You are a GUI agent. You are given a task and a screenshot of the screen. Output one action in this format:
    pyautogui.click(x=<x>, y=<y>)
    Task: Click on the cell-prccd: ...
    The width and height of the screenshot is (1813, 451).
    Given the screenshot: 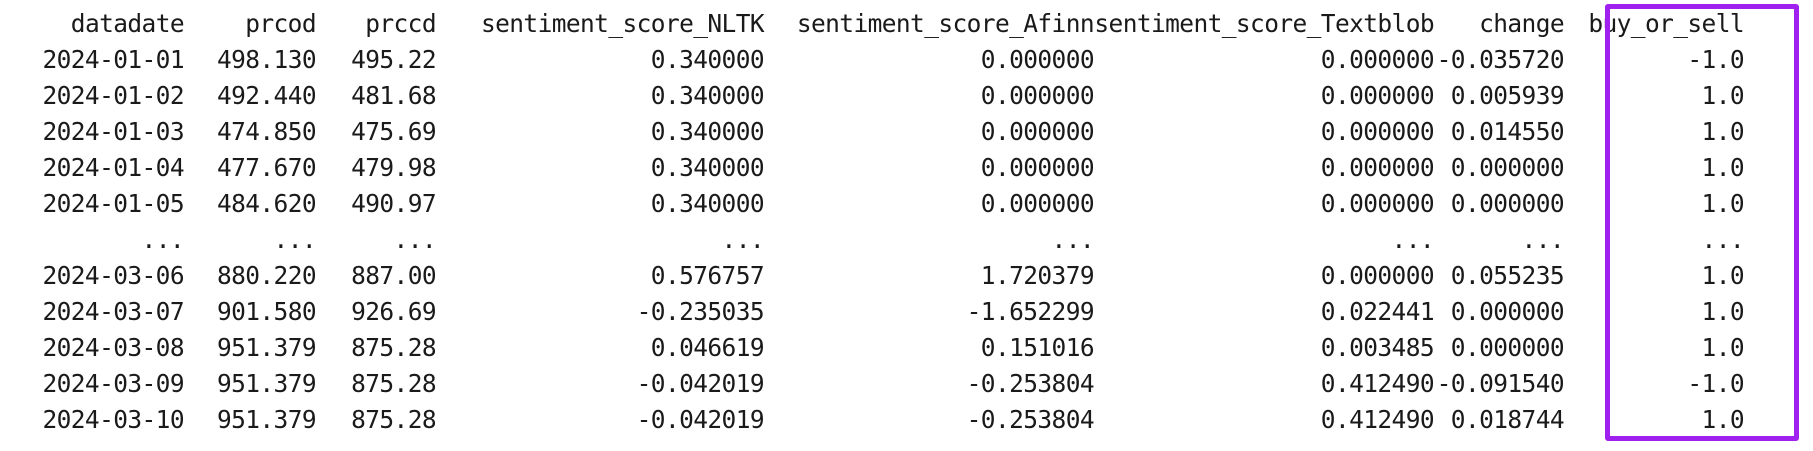 What is the action you would take?
    pyautogui.click(x=415, y=239)
    